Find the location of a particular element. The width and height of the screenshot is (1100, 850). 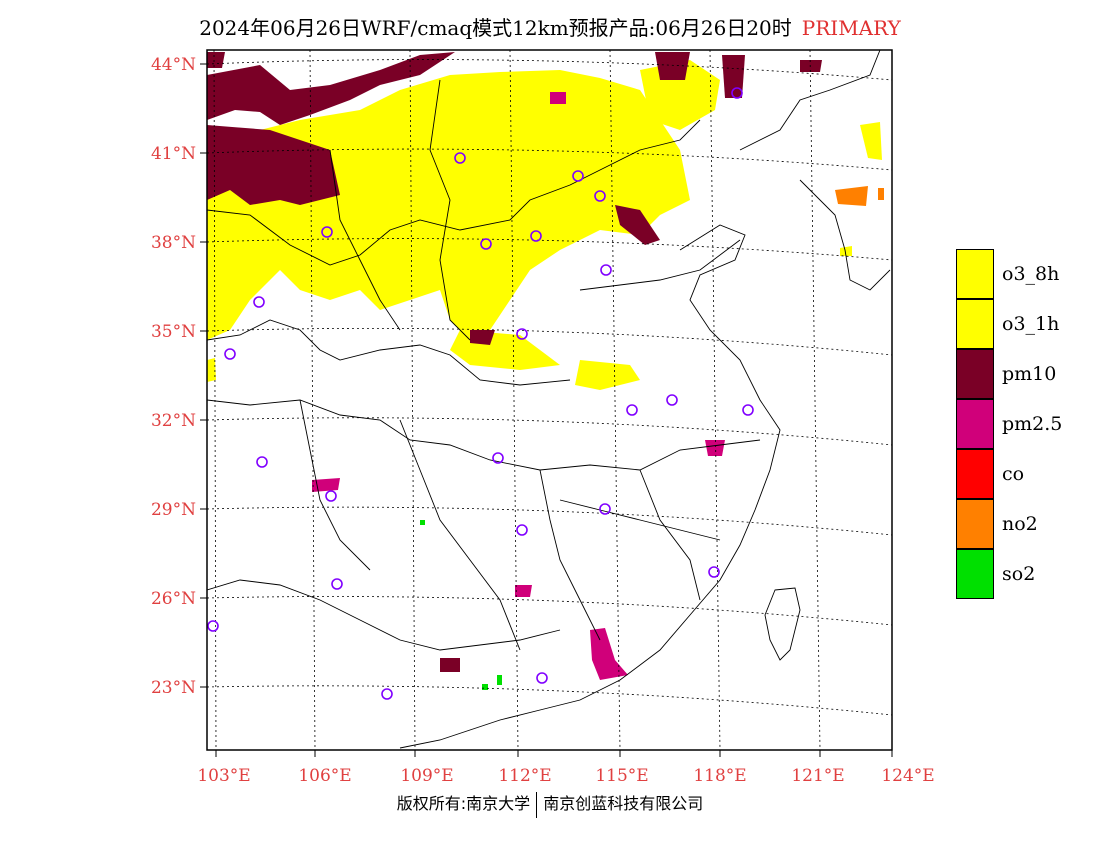

so2-region is located at coordinates (461, 605).